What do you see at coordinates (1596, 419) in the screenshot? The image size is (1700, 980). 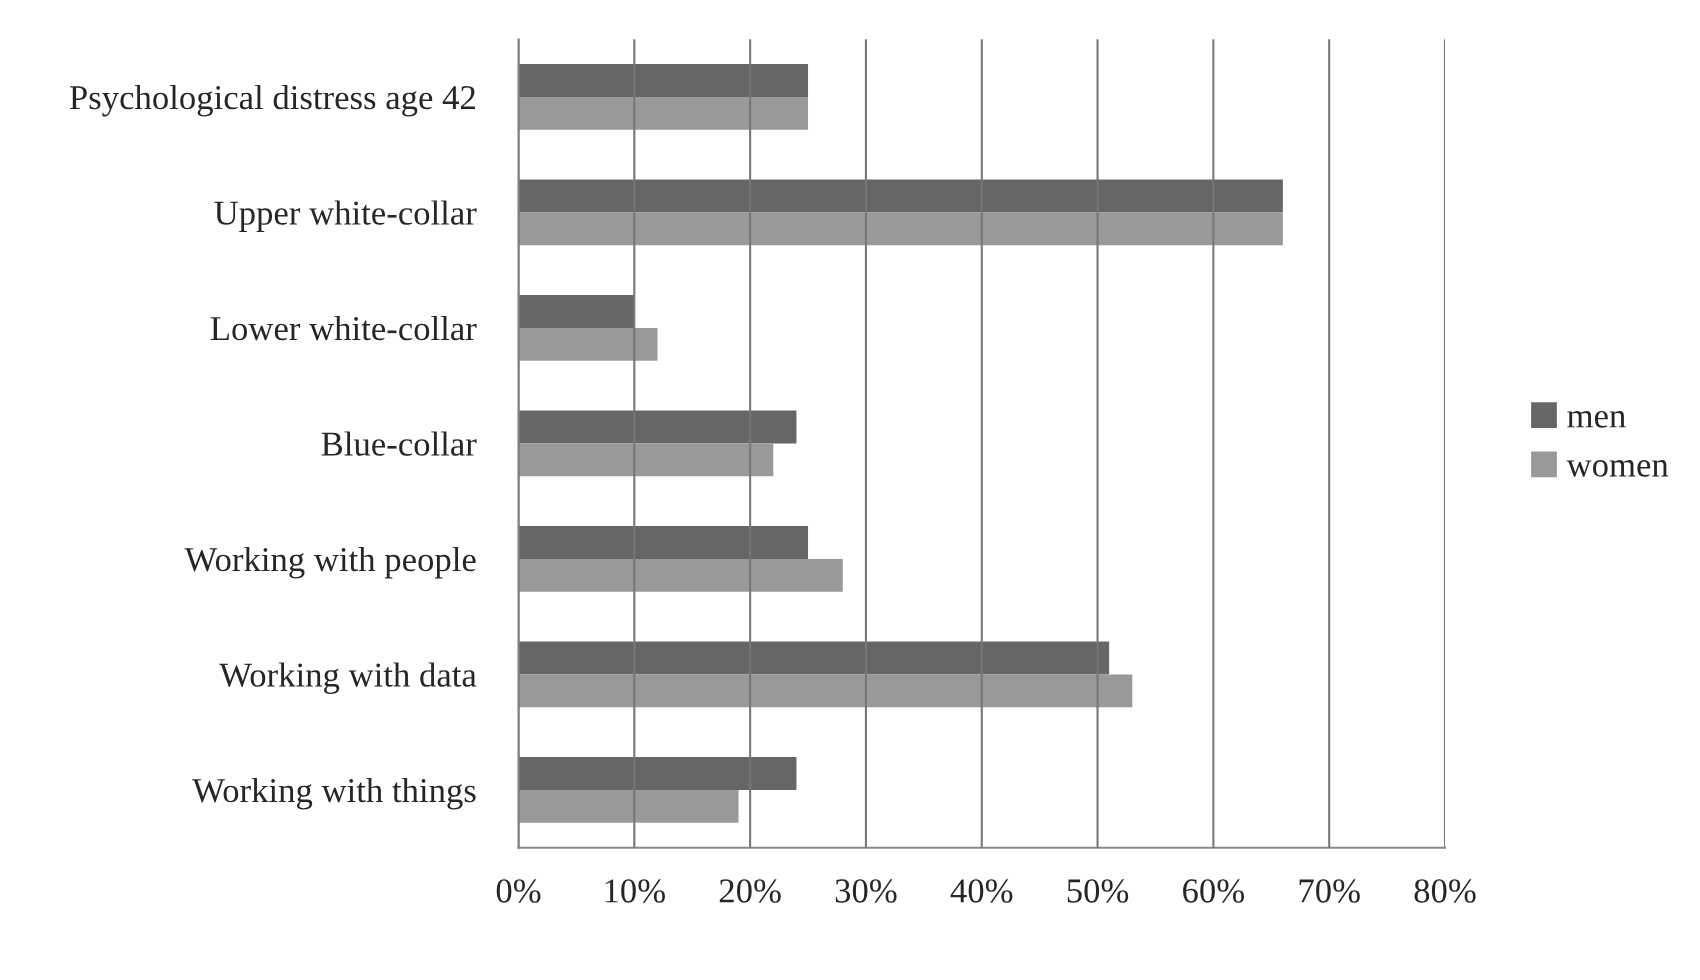 I see `legend-label: men` at bounding box center [1596, 419].